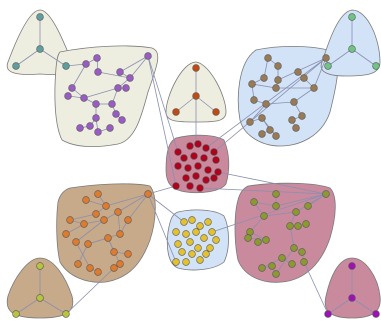  Describe the element at coordinates (352, 288) in the screenshot. I see `cluster-hull-bottom-right-magenta` at that location.